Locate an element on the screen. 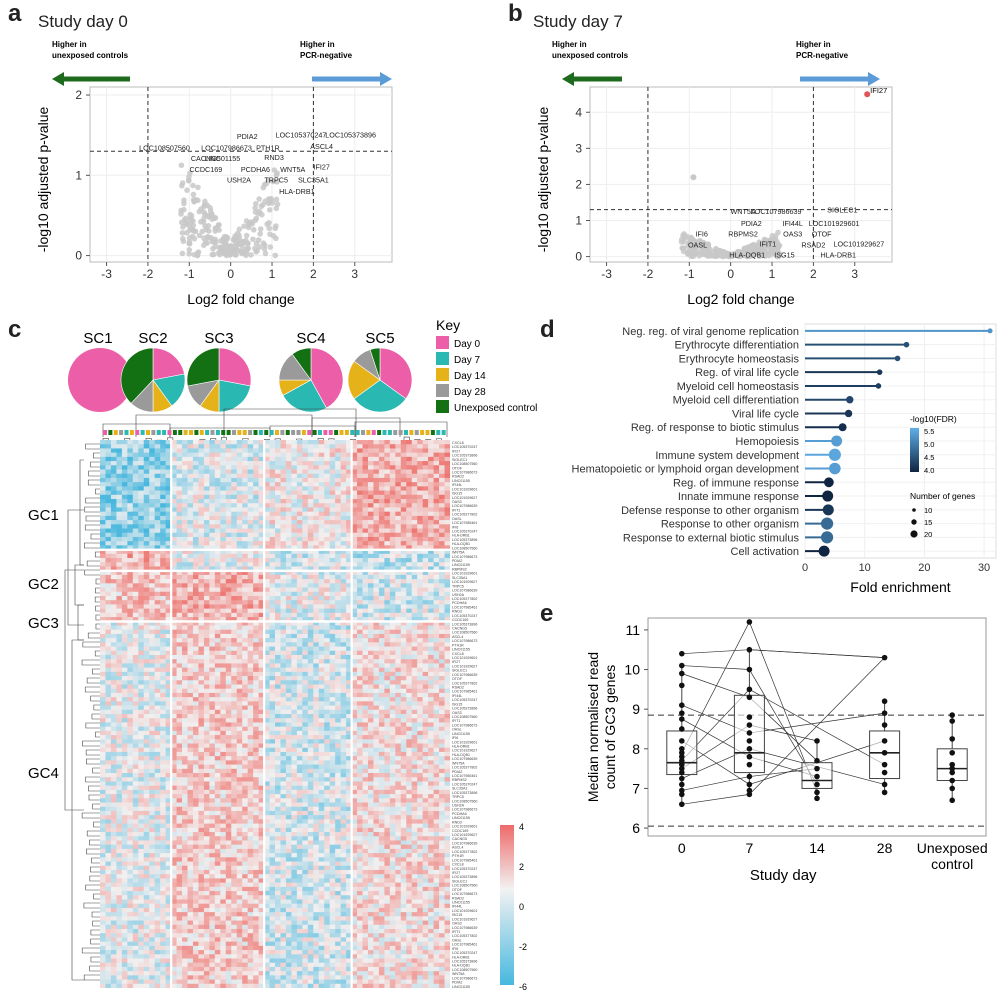 The image size is (1000, 994). pie-slice is located at coordinates (168, 364).